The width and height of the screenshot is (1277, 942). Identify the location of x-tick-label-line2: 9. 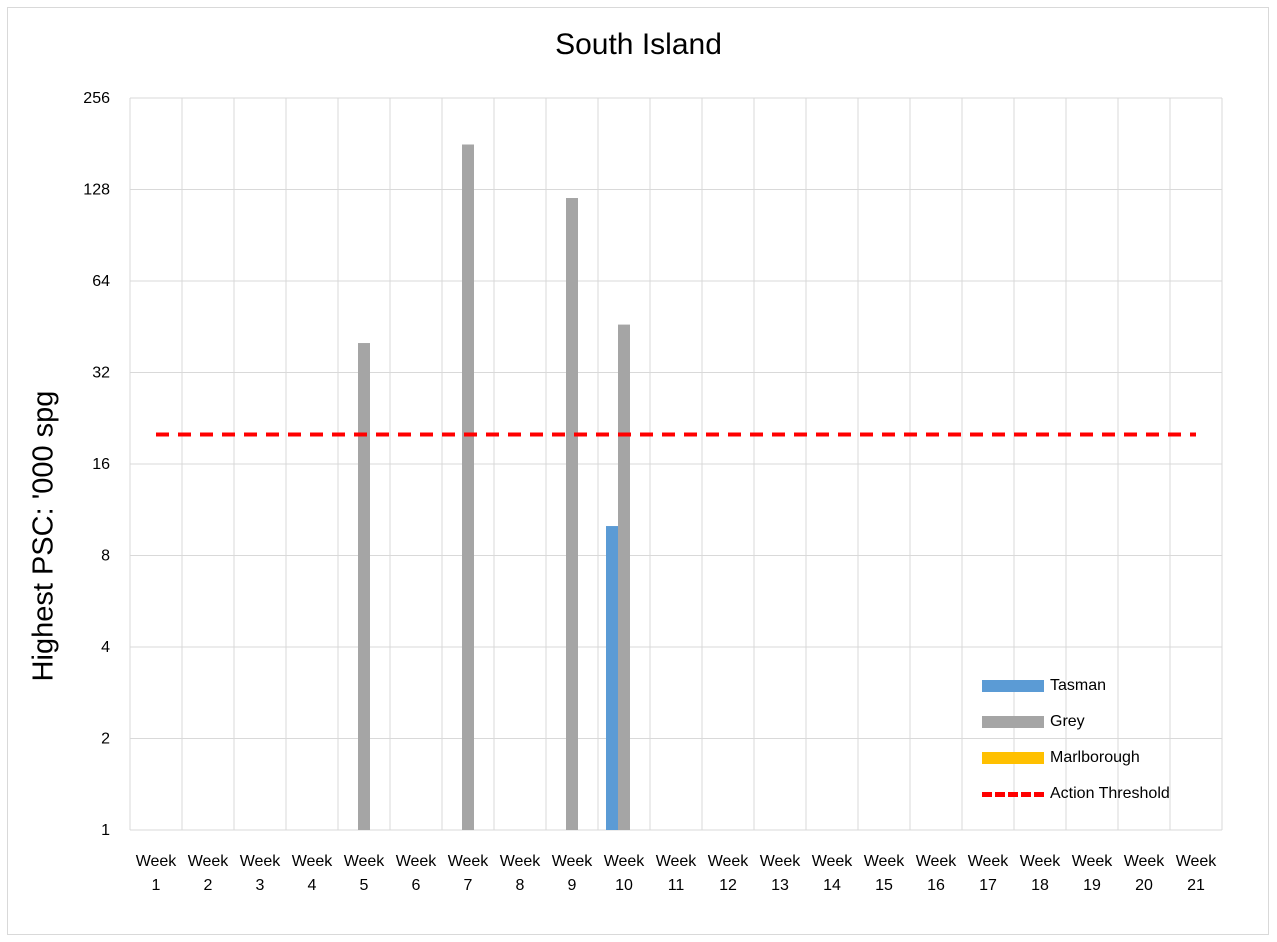
(572, 885).